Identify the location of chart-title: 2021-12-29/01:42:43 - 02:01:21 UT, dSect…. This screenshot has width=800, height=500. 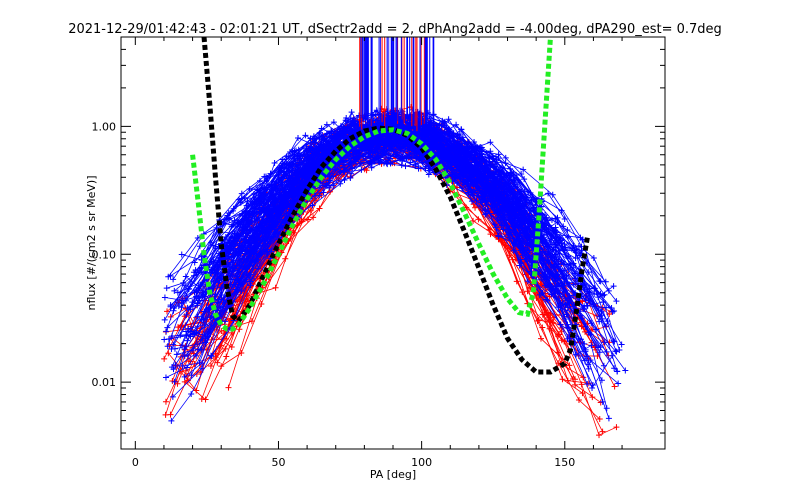
(395, 29).